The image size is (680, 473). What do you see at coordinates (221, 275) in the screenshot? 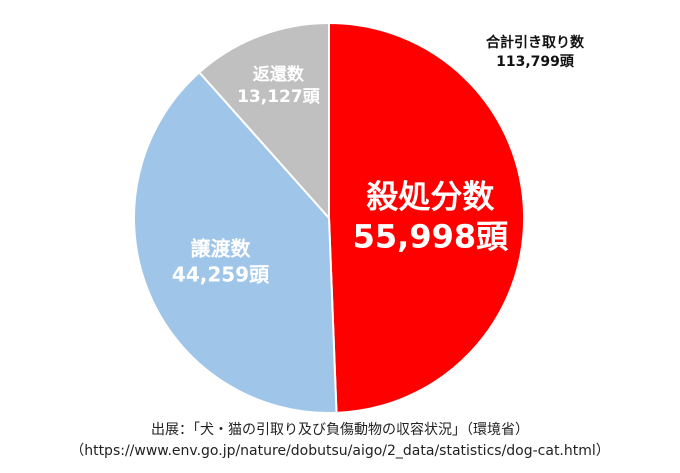
I see `slice-value-label: 44,259頭` at bounding box center [221, 275].